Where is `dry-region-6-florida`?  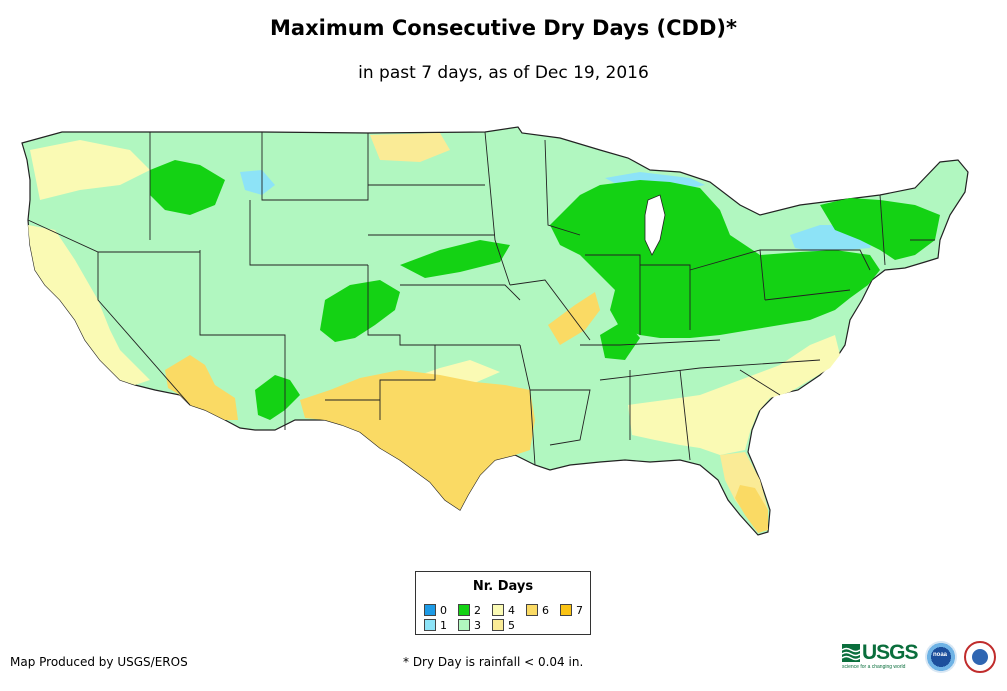 dry-region-6-florida is located at coordinates (751, 509).